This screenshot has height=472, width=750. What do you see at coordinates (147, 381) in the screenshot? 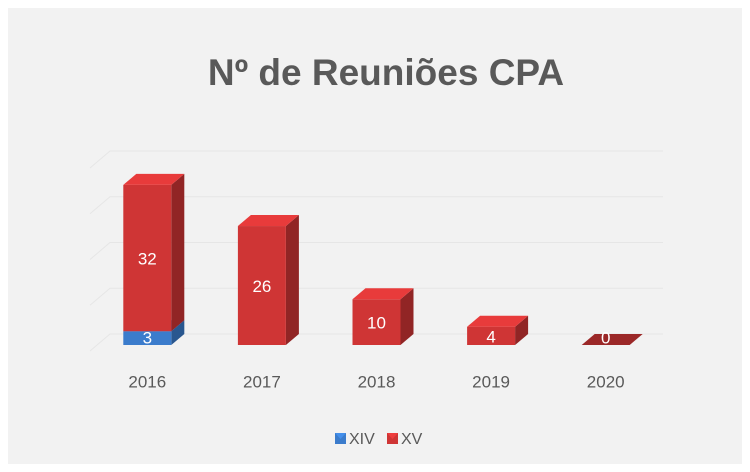
I see `x-tick-label: 2016` at bounding box center [147, 381].